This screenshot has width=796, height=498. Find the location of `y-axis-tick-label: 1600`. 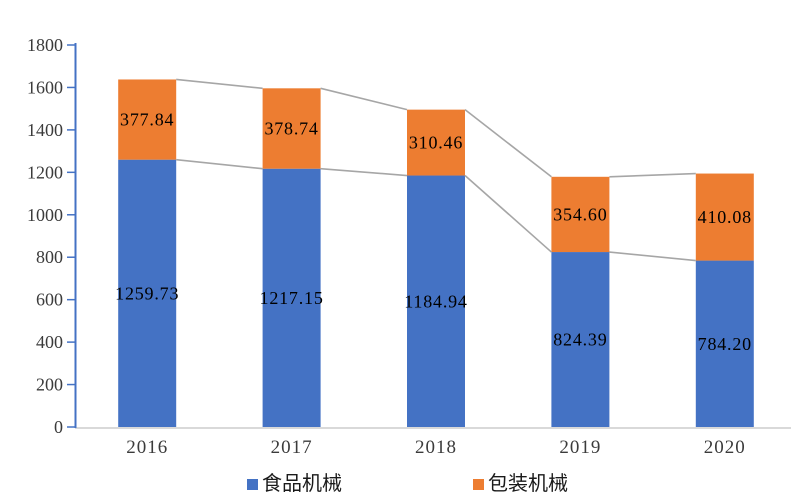

y-axis-tick-label: 1600 is located at coordinates (45, 87).